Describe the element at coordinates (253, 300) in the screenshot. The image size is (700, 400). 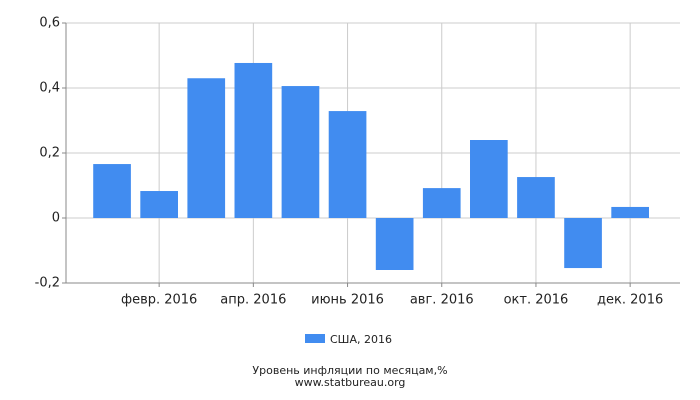
I see `x-tick-label: апр. 2016` at that location.